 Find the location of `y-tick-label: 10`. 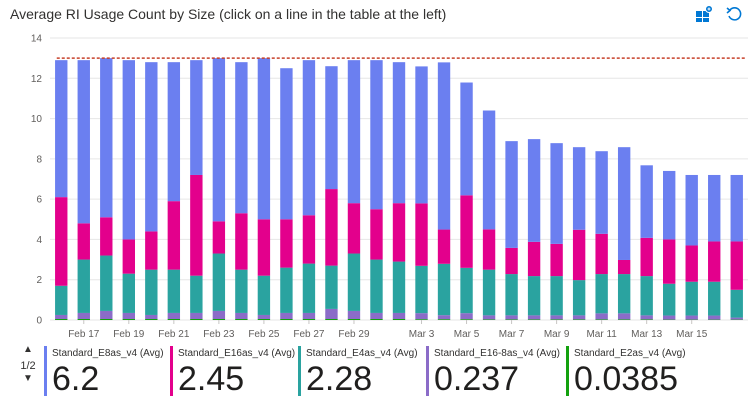

y-tick-label: 10 is located at coordinates (37, 119).